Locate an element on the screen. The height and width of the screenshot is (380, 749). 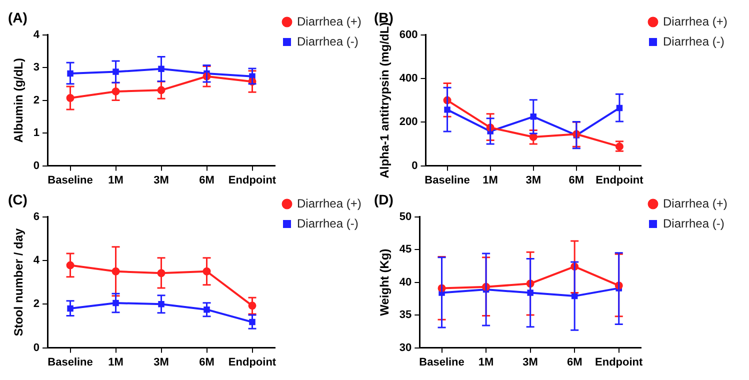
chart-title: (A) is located at coordinates (18, 17).